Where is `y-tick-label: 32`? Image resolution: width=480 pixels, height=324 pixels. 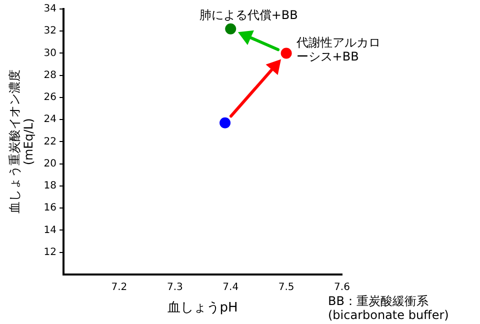
y-tick-label: 32 is located at coordinates (50, 31).